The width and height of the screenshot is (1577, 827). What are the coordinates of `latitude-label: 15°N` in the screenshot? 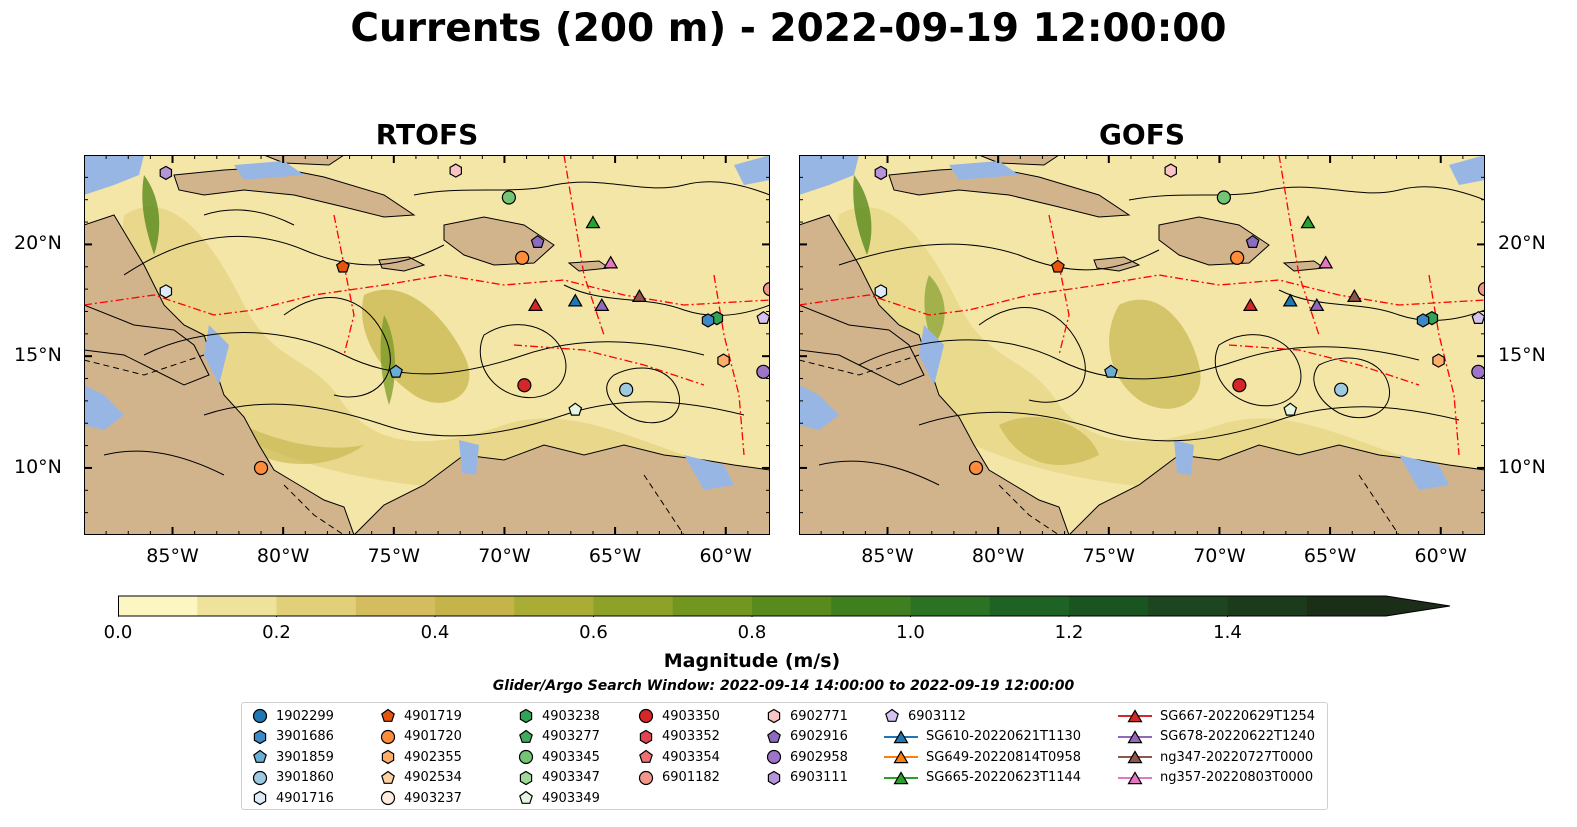 It's located at (38, 355).